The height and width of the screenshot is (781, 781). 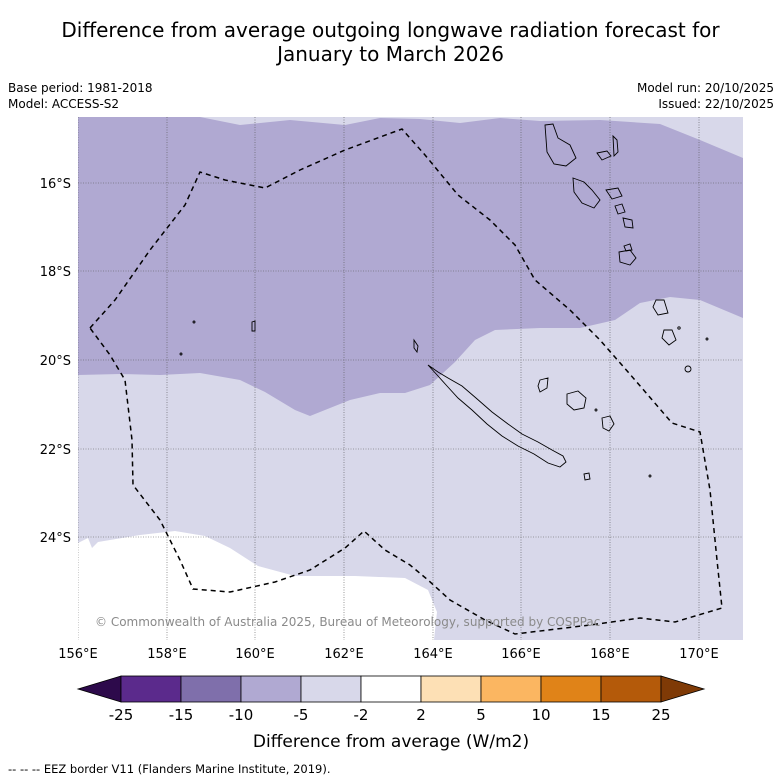 I want to click on lon-label: 162°E, so click(x=344, y=654).